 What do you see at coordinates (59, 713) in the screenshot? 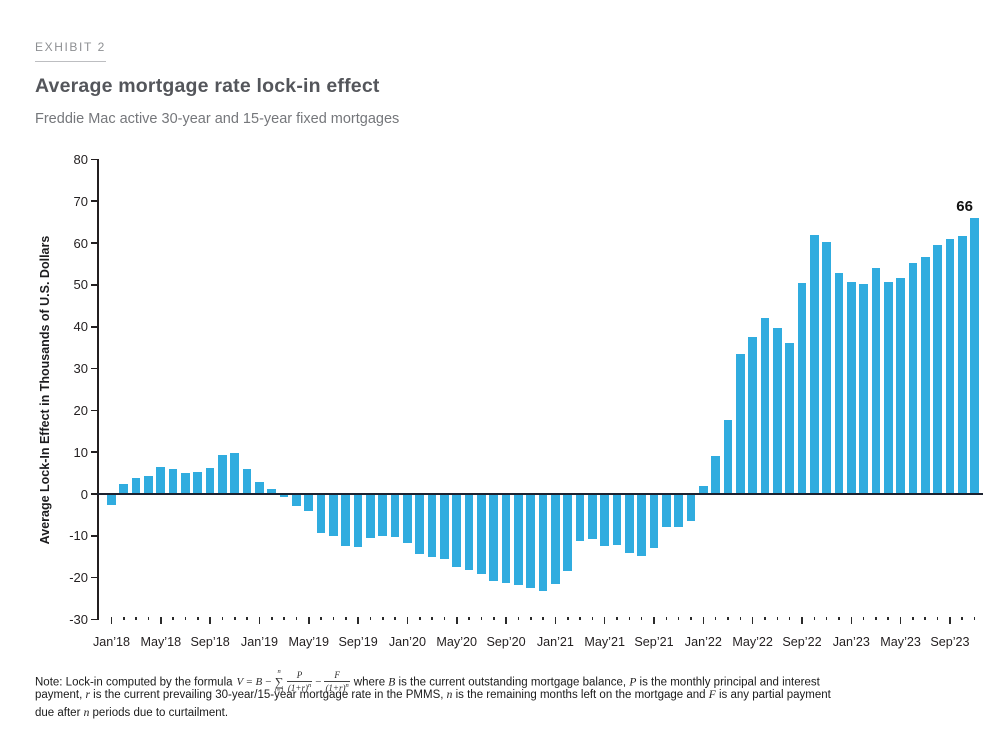
I see `footnote-text: due after` at bounding box center [59, 713].